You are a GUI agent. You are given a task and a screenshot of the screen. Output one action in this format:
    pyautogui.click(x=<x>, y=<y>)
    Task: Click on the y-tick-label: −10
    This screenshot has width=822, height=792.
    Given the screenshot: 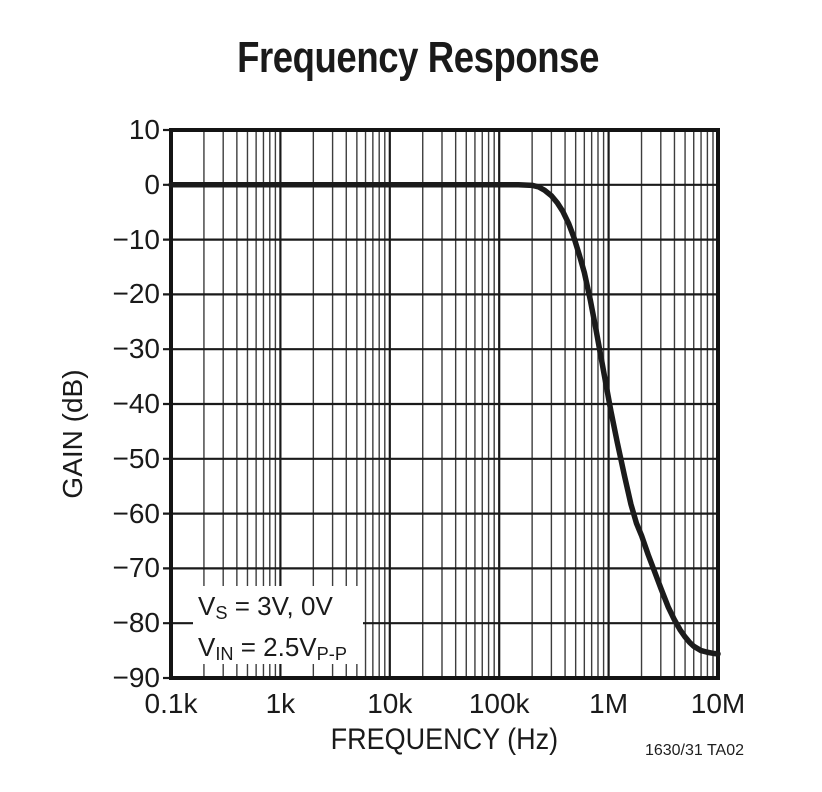 What is the action you would take?
    pyautogui.click(x=136, y=239)
    